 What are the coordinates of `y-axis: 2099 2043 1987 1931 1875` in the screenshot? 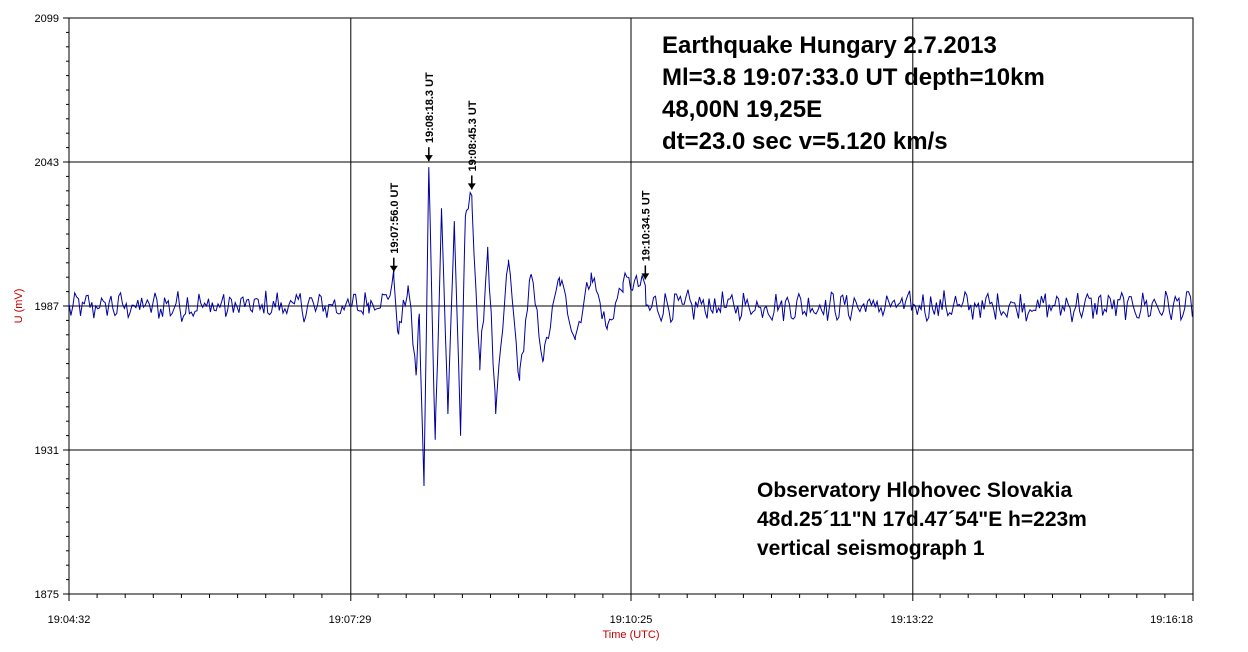 It's located at (47, 307).